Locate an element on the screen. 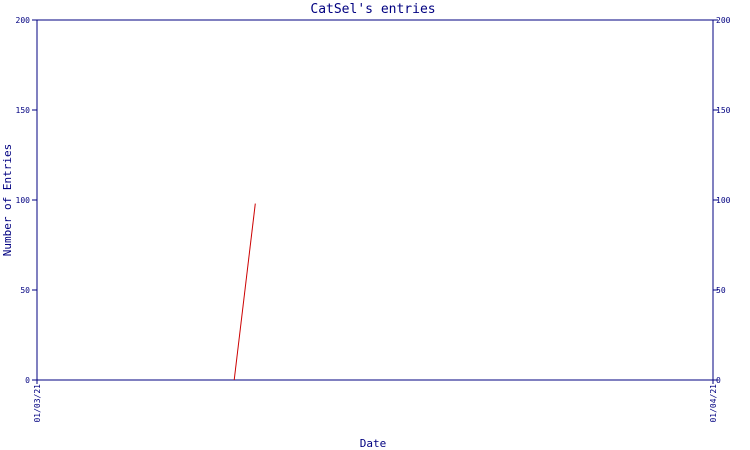 Image resolution: width=750 pixels, height=450 pixels. y-tick-label-right-2: 100 is located at coordinates (723, 200).